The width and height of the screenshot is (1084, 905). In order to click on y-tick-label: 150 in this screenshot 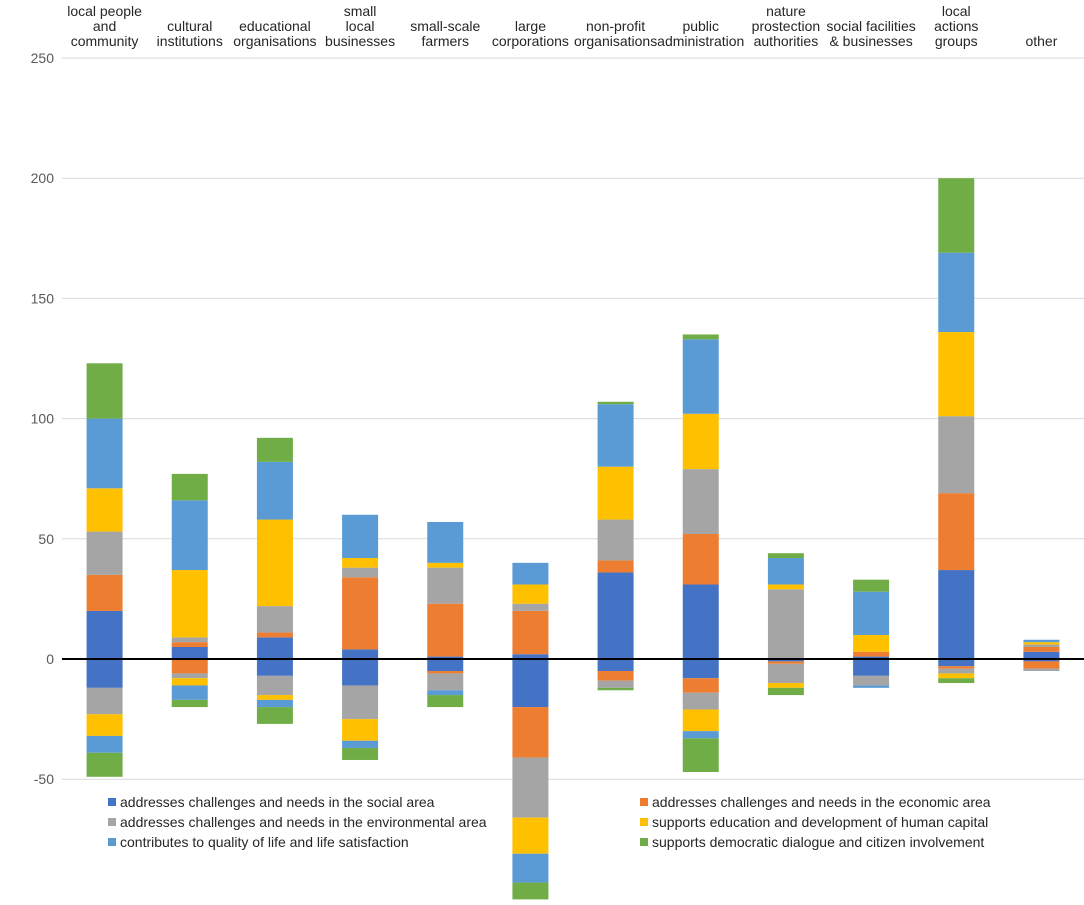, I will do `click(43, 298)`.